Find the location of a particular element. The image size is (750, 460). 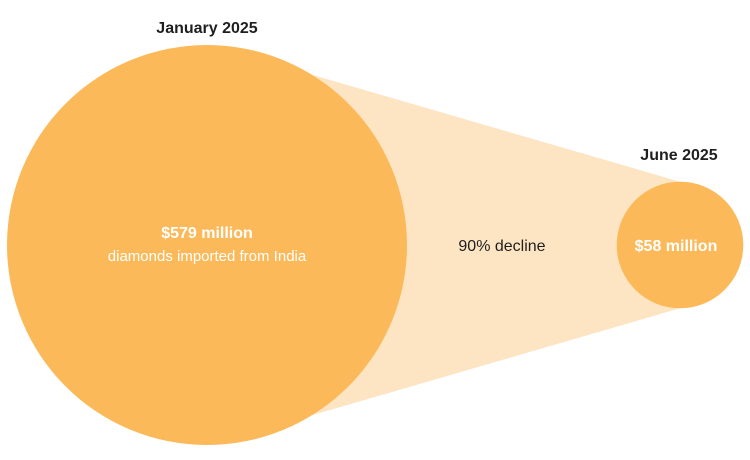

value-label-january-2025: $579 million is located at coordinates (207, 233).